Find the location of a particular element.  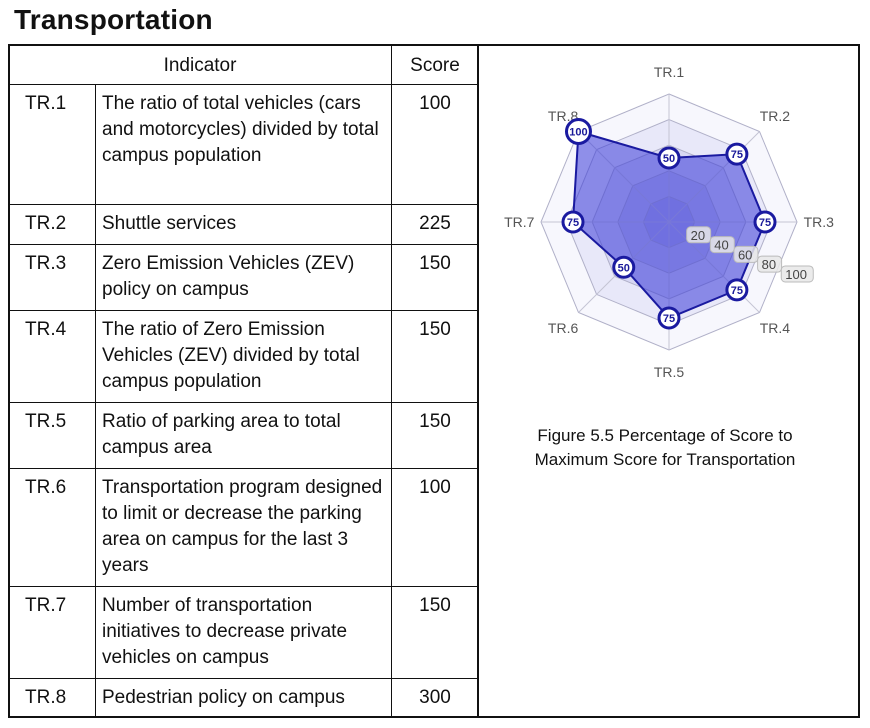

page-title: Transportation is located at coordinates (113, 19).